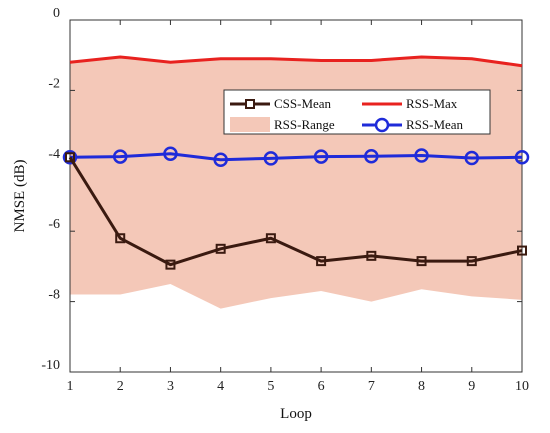 This screenshot has width=550, height=433. I want to click on x-tick-label: 8, so click(421, 386).